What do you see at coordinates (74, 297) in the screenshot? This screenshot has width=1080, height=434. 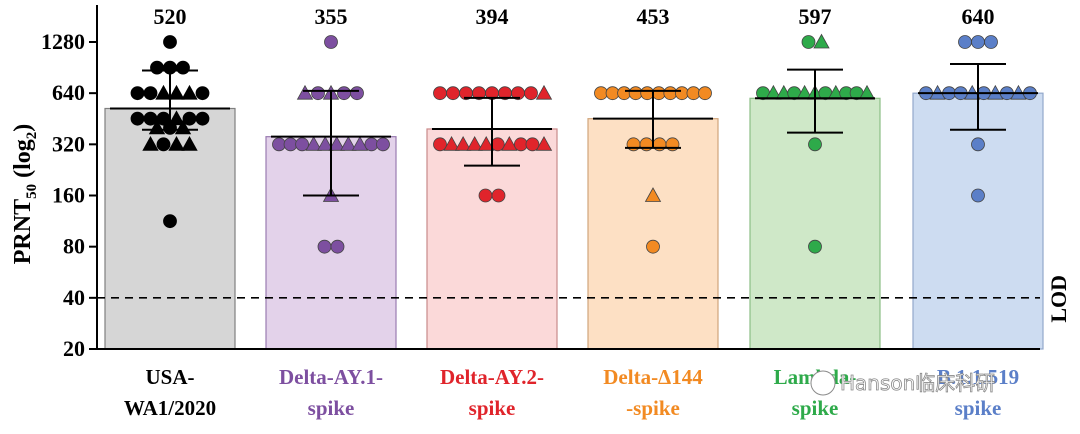 I see `y-tick-label: 40` at bounding box center [74, 297].